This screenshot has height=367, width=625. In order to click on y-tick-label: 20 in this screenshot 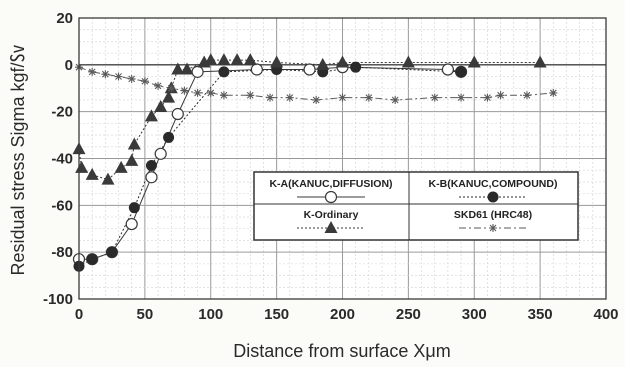, I will do `click(64, 18)`.